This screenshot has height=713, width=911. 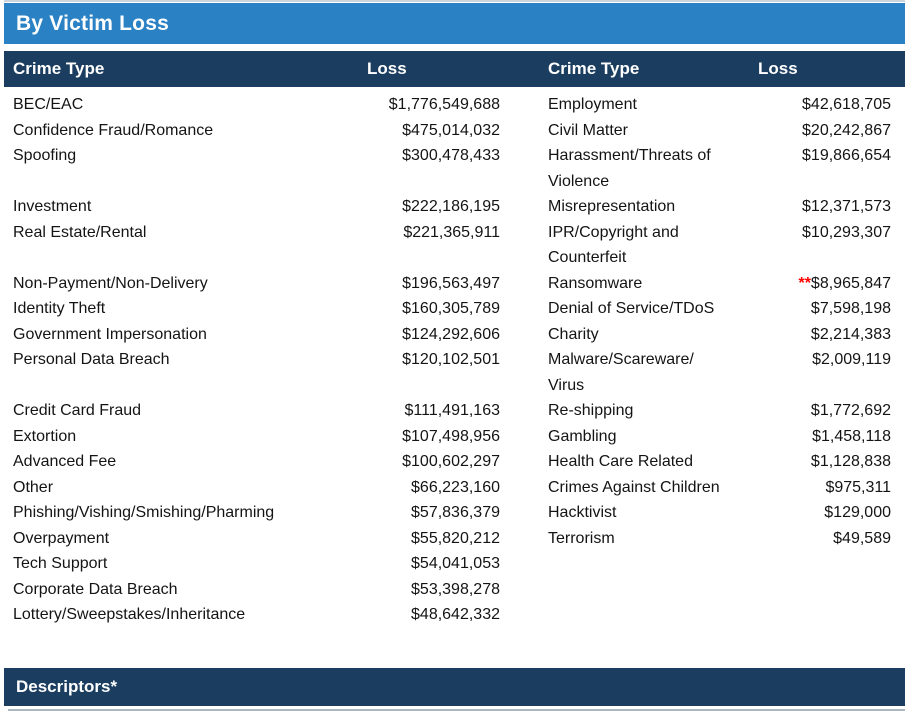 What do you see at coordinates (862, 538) in the screenshot?
I see `loss-cell-right: $49,589` at bounding box center [862, 538].